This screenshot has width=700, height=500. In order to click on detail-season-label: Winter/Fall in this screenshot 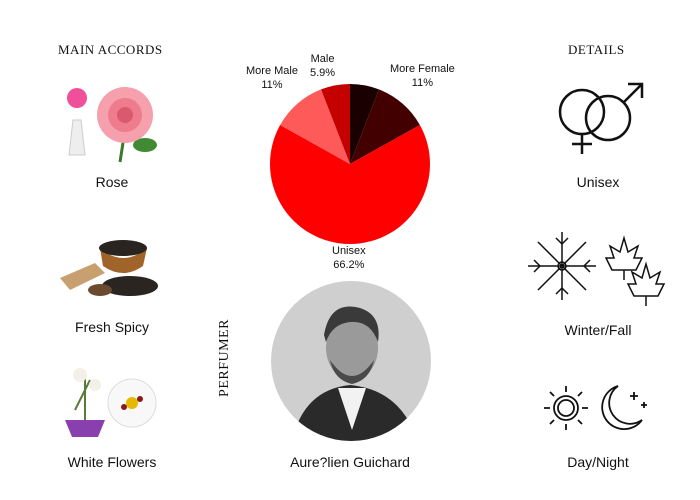, I will do `click(598, 330)`.